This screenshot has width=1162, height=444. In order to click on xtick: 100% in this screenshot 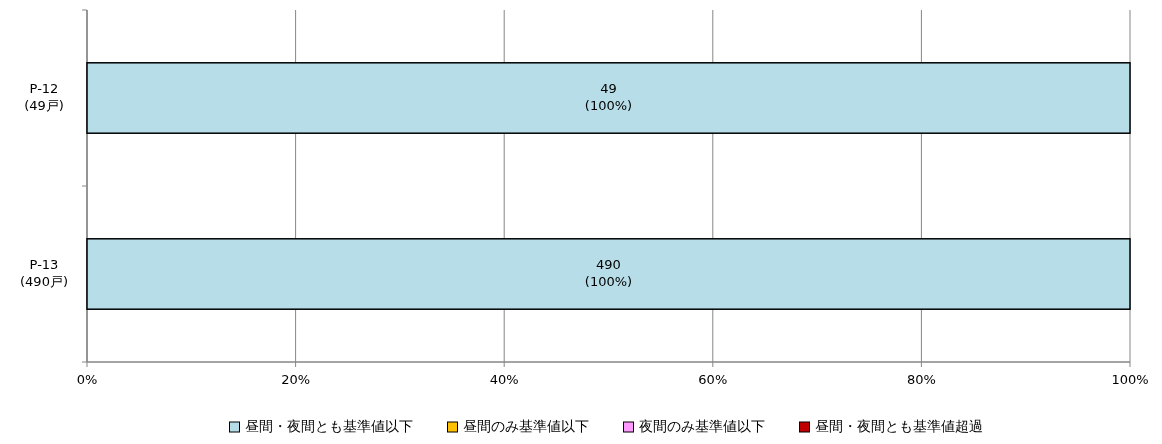, I will do `click(1130, 379)`.